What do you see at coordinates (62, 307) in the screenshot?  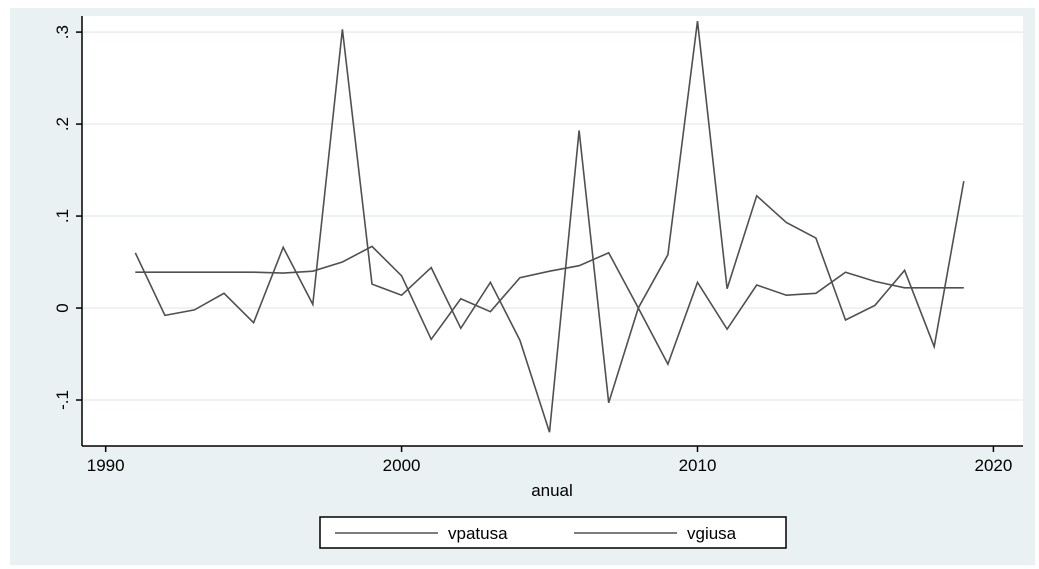 I see `y-tick-label-1: 0` at bounding box center [62, 307].